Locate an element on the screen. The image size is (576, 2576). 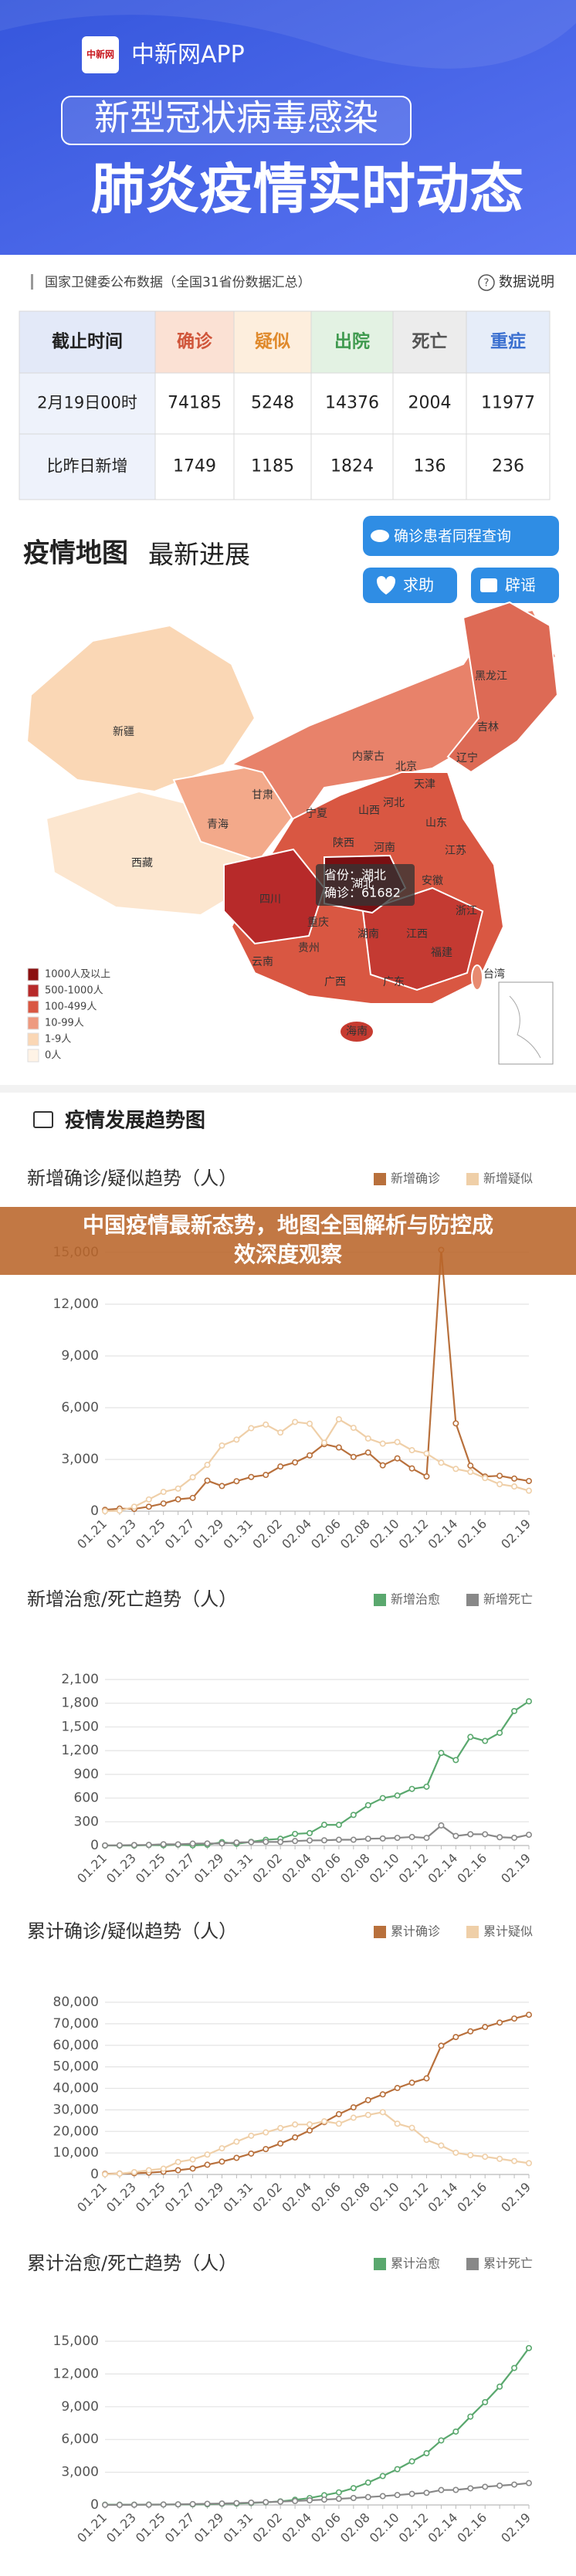
x-tick-label: 02.19 is located at coordinates (516, 1534).